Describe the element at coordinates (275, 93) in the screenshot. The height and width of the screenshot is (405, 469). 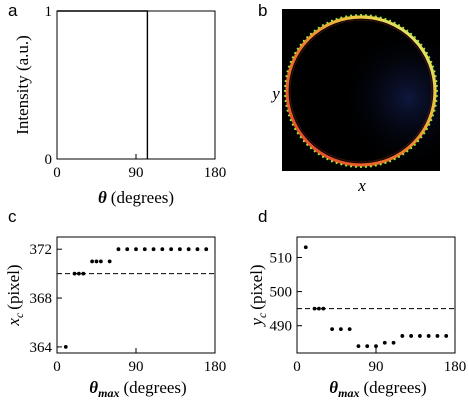
I see `panel-b-ylabel: y` at that location.